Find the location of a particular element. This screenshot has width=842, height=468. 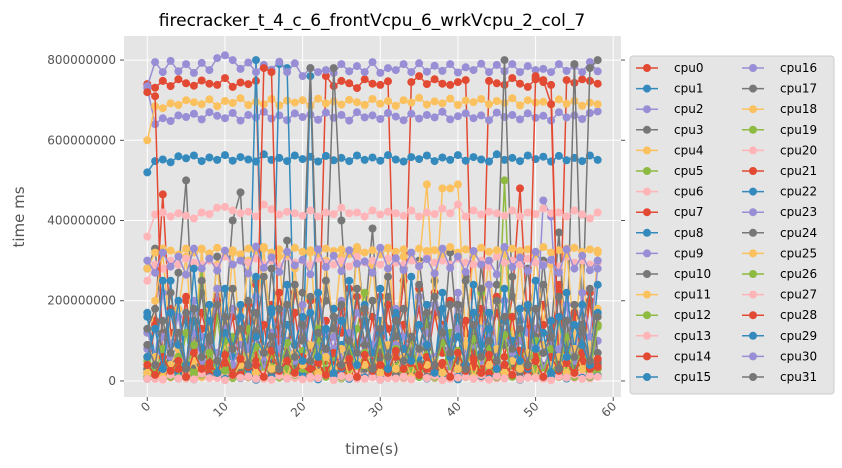

legend-label-cpu19: cpu19 is located at coordinates (798, 130).